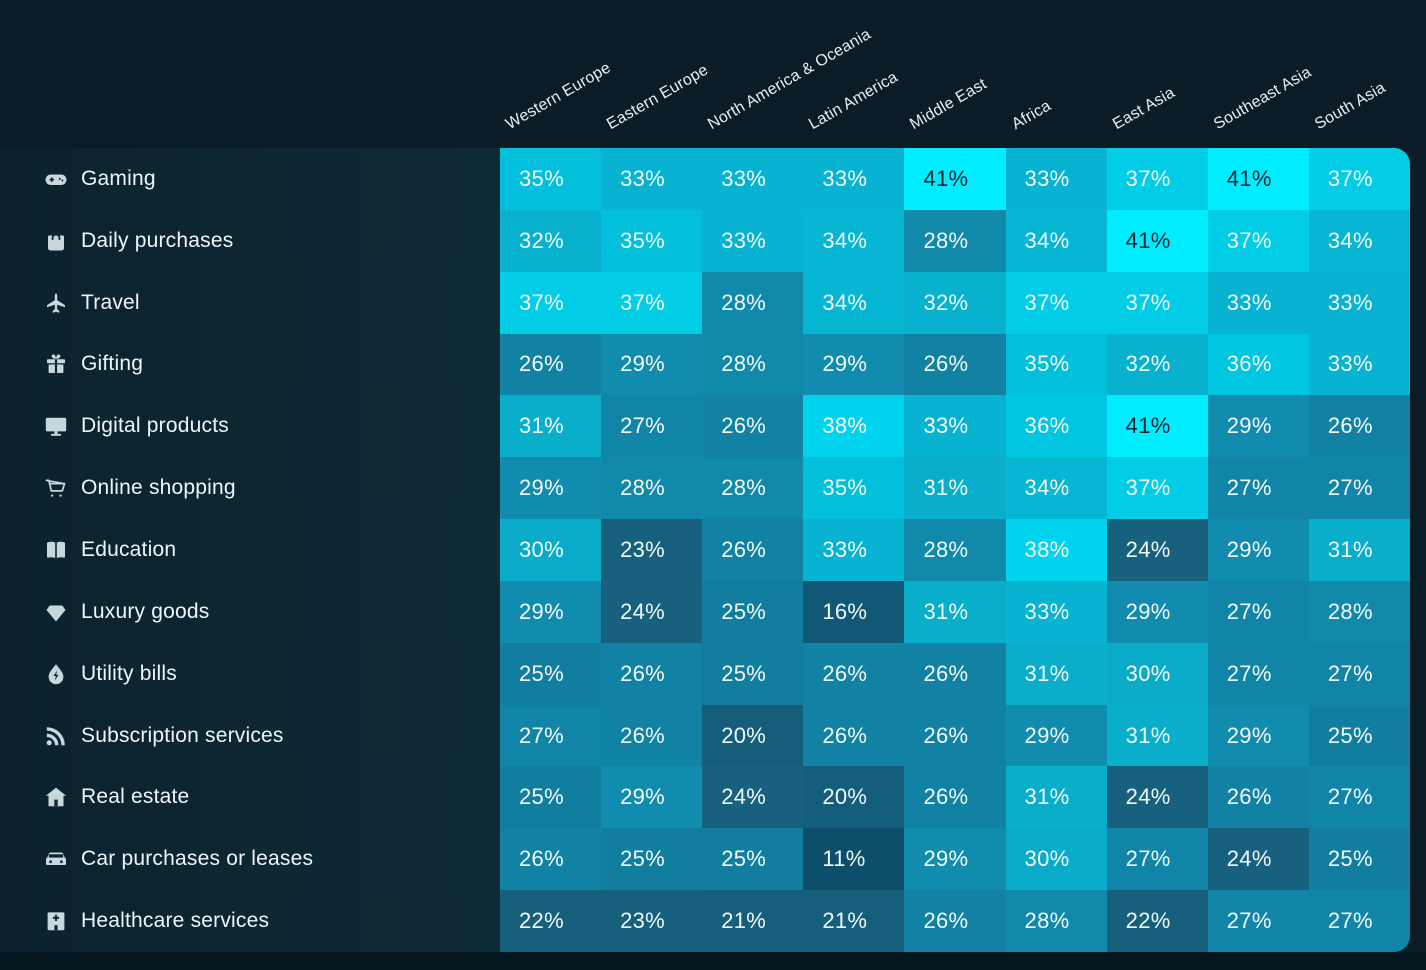 The image size is (1426, 970). I want to click on row-label-text: Daily purchases, so click(157, 240).